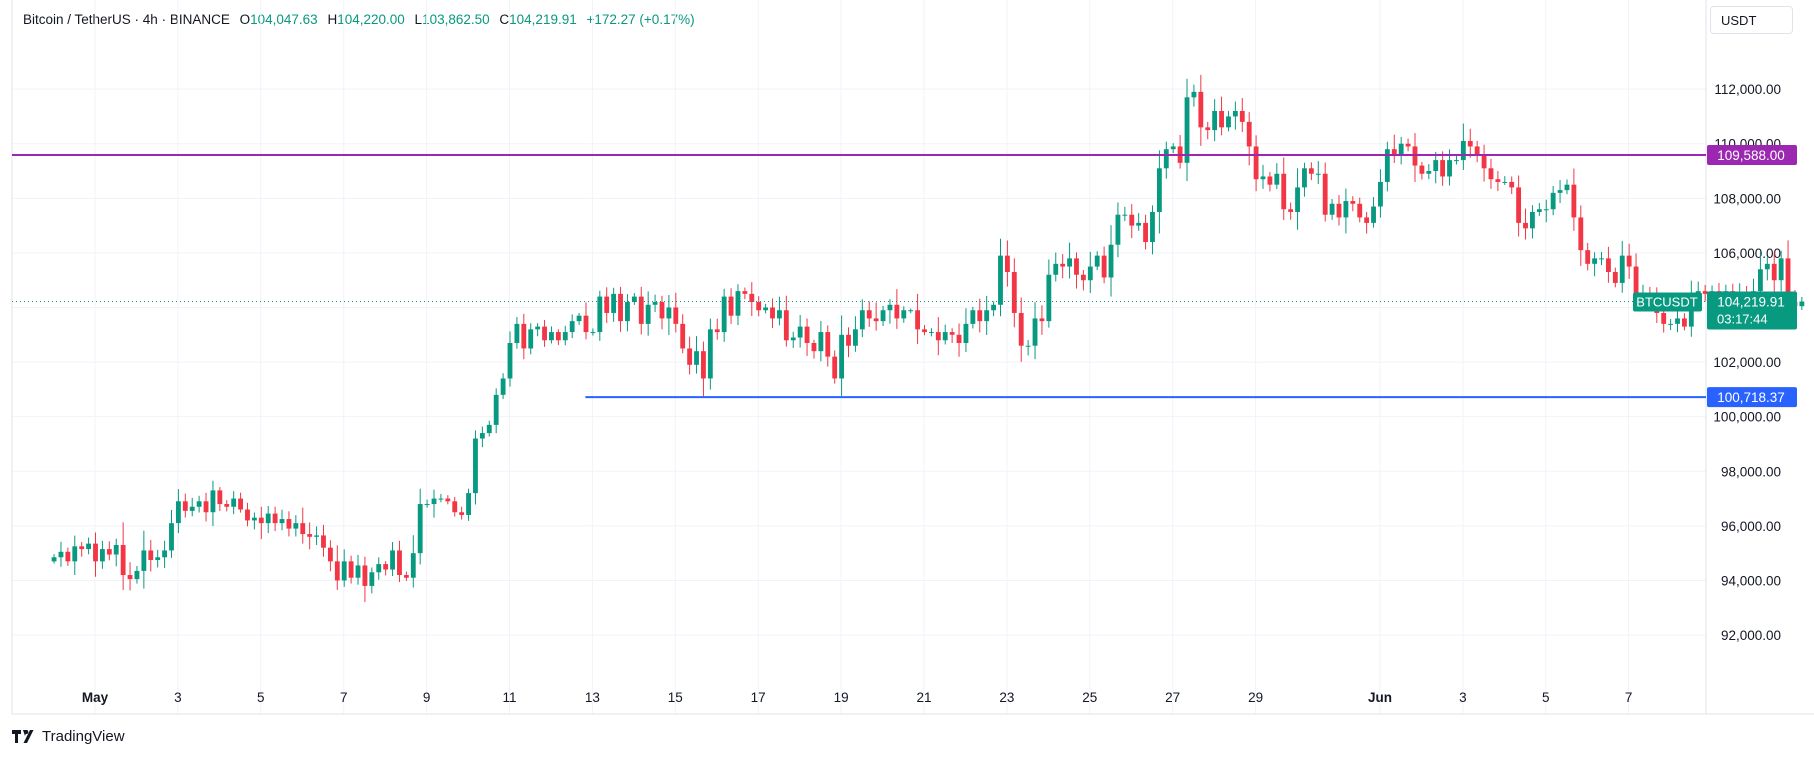 This screenshot has width=1814, height=759. I want to click on x-tick-label: 9, so click(427, 697).